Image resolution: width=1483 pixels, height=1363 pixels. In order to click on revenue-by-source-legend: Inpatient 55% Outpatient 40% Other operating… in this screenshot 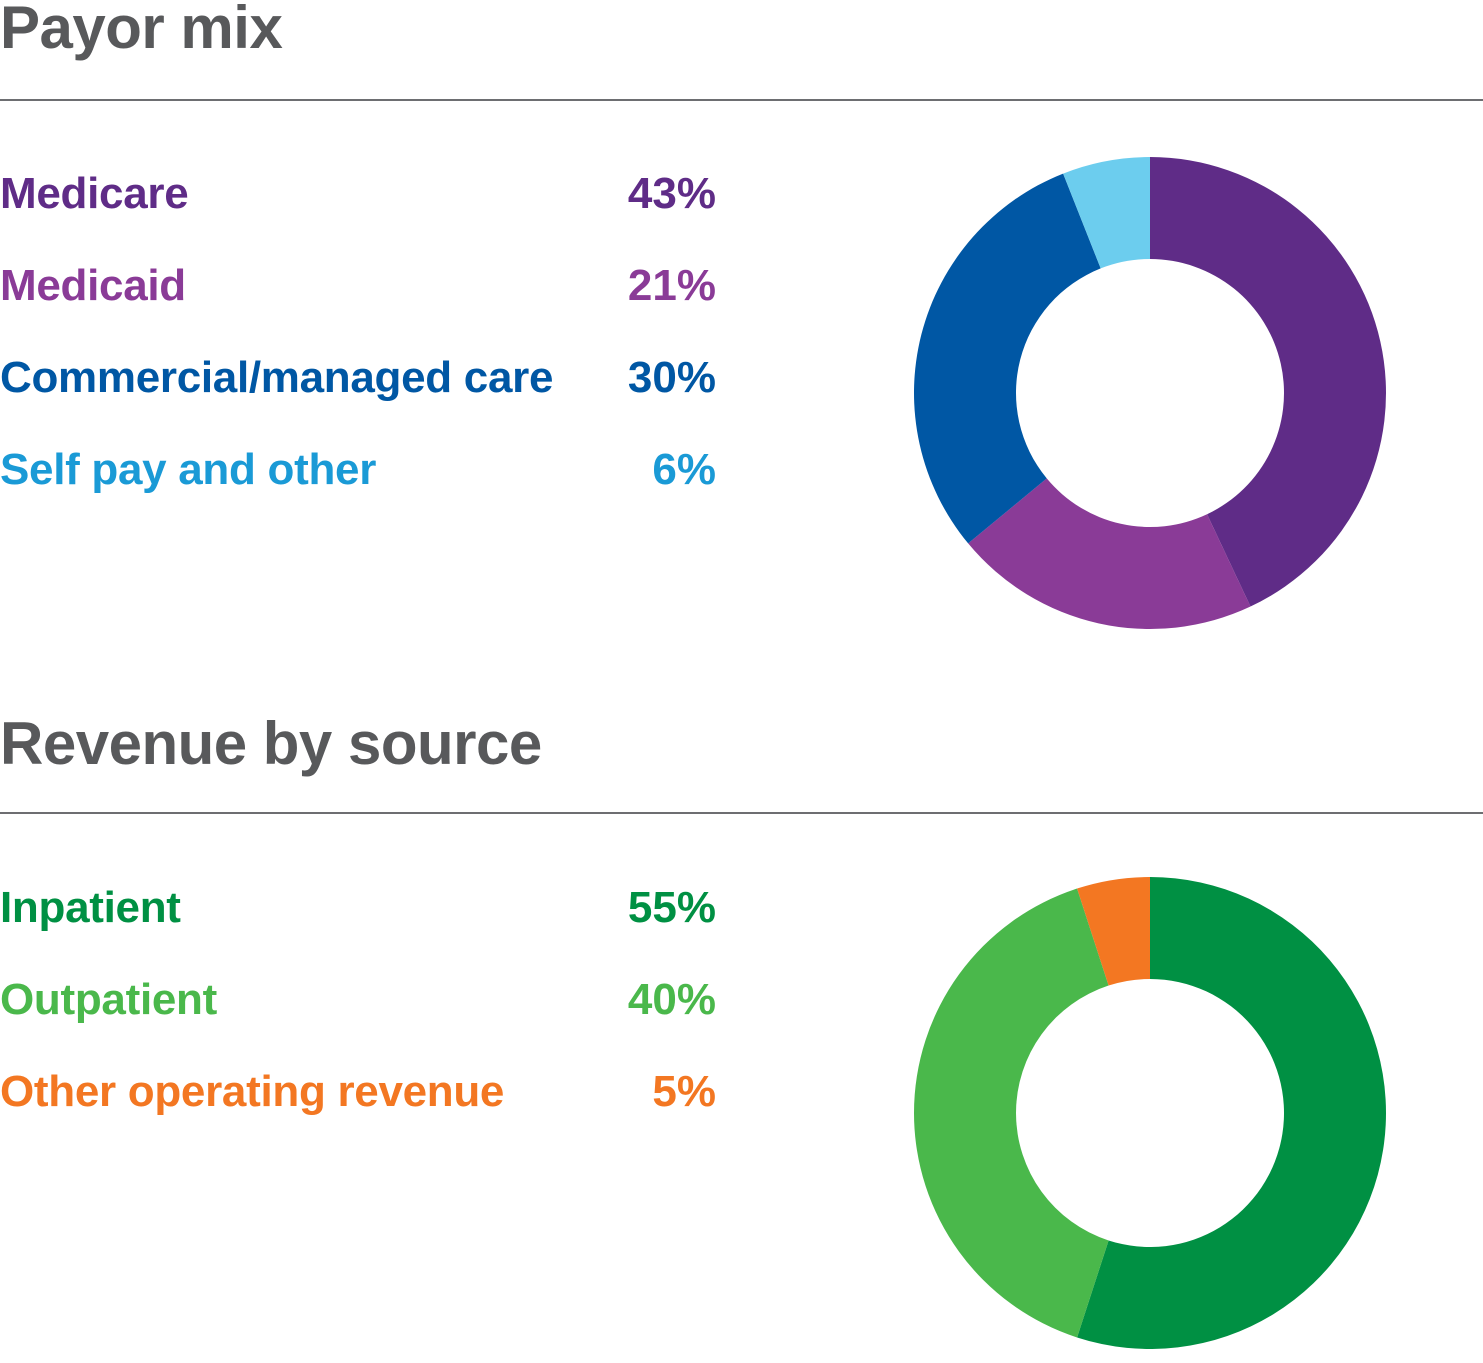, I will do `click(360, 1020)`.